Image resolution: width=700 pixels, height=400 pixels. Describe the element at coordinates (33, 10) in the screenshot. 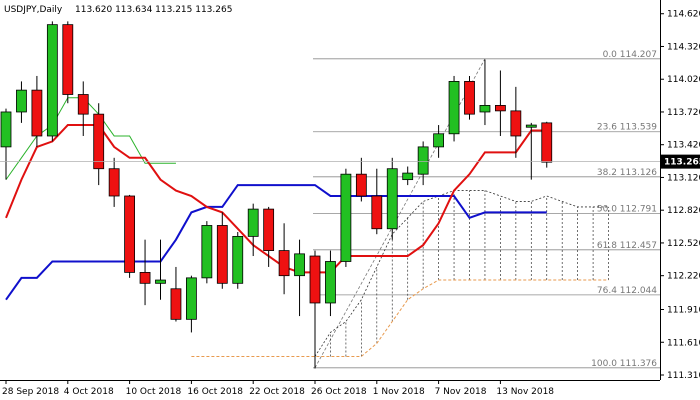

I see `symbol-label: USDJPY,Daily` at that location.